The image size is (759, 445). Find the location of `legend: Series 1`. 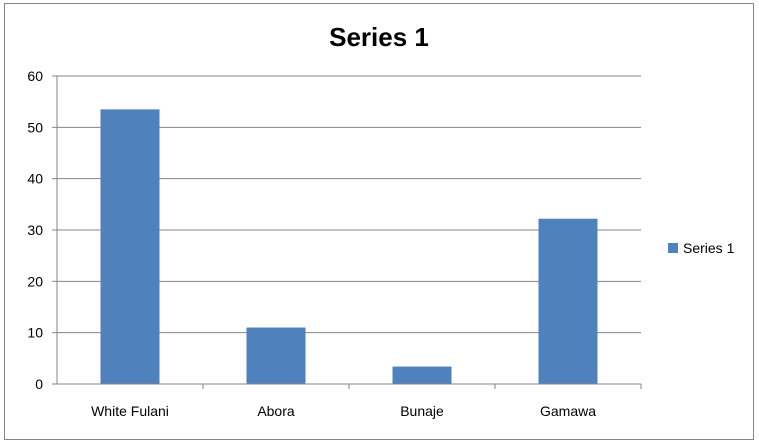

legend: Series 1 is located at coordinates (701, 248).